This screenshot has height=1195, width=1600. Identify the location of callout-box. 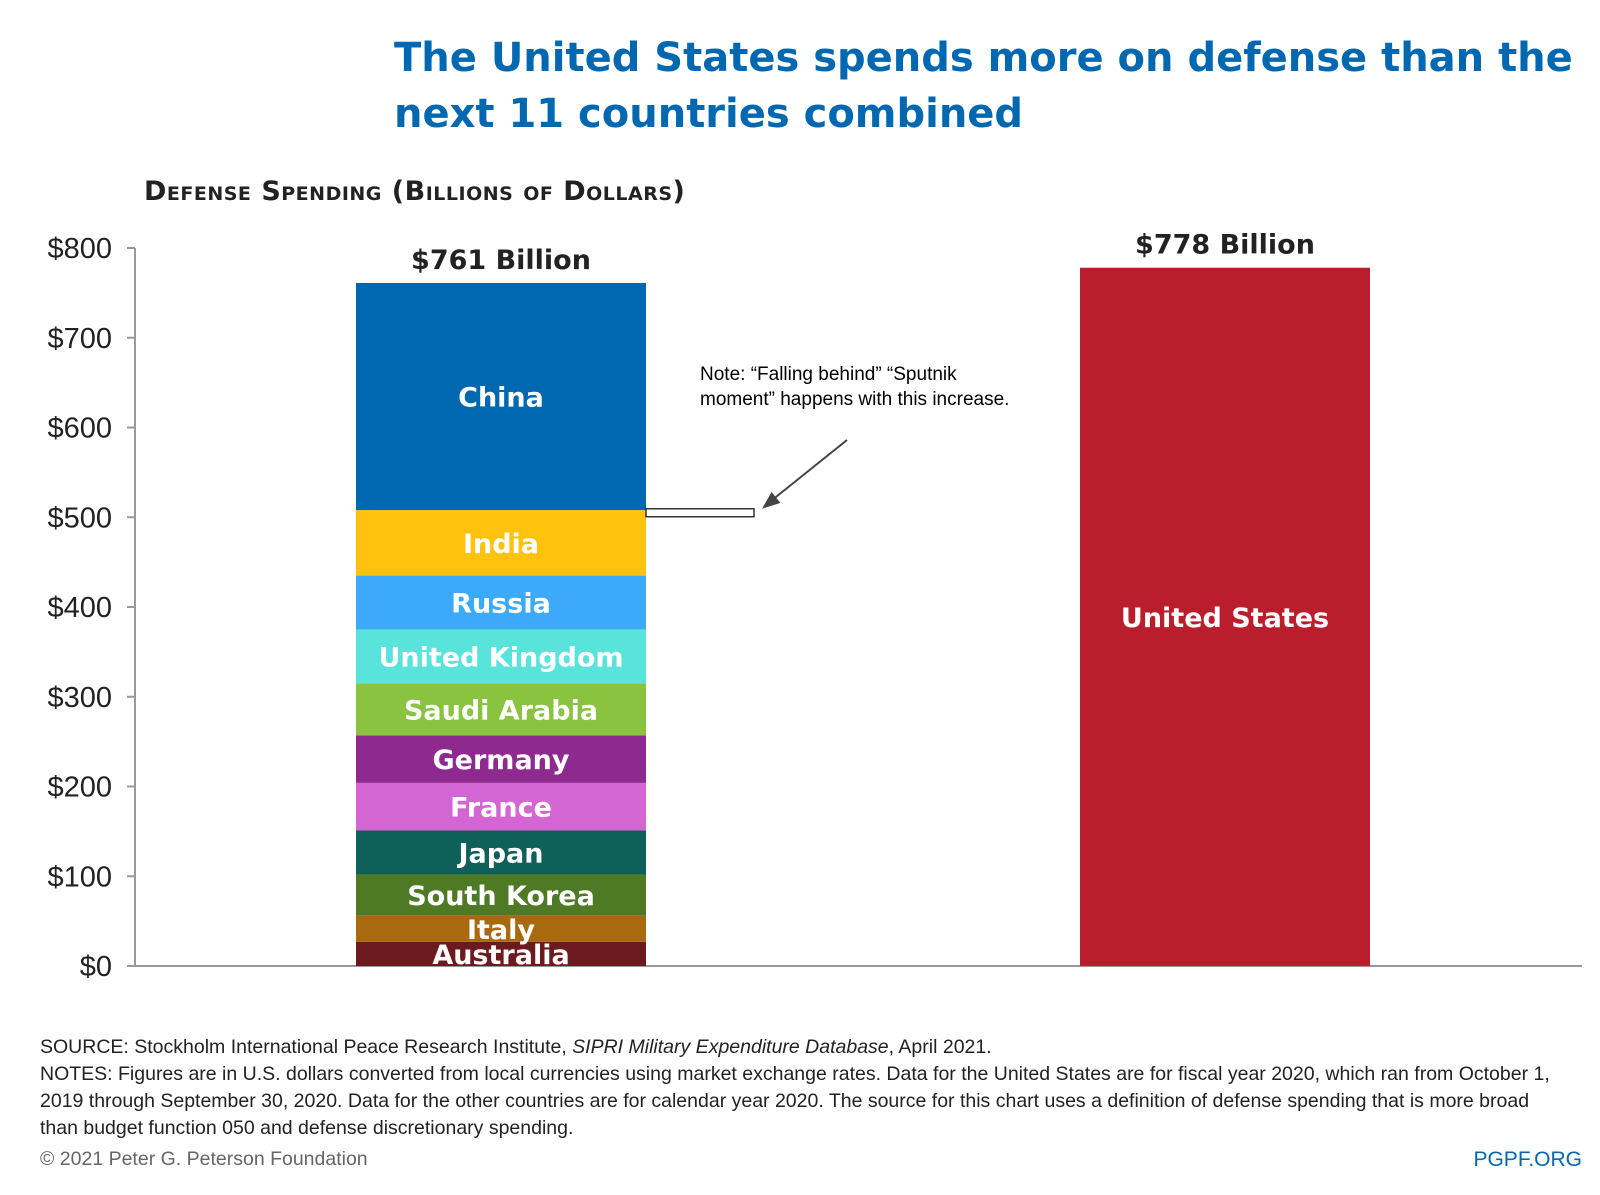
(700, 513).